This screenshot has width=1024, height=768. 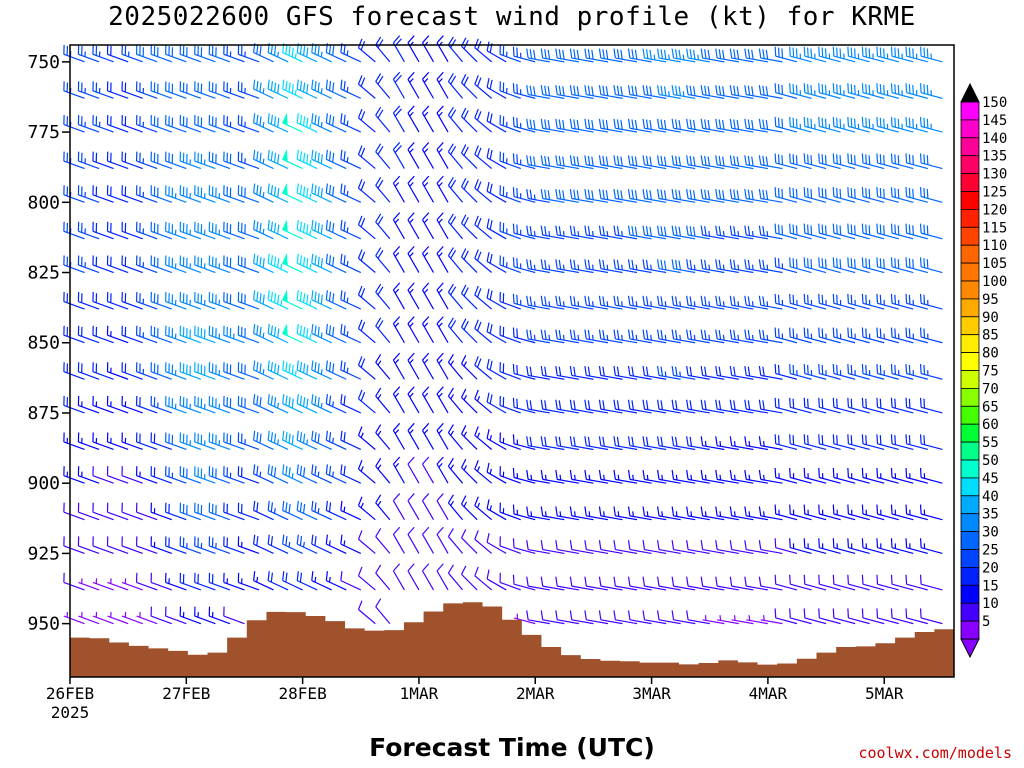 I want to click on colorbar-label: 50, so click(x=990, y=461).